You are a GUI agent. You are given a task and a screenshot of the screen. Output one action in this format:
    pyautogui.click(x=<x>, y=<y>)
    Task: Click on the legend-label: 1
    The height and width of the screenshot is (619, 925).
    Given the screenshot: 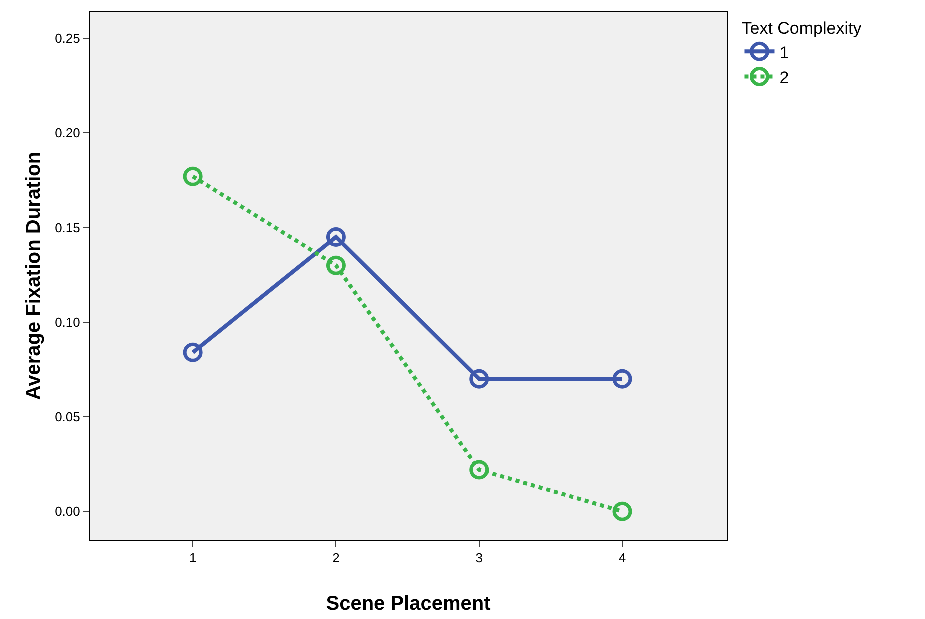 What is the action you would take?
    pyautogui.click(x=785, y=52)
    